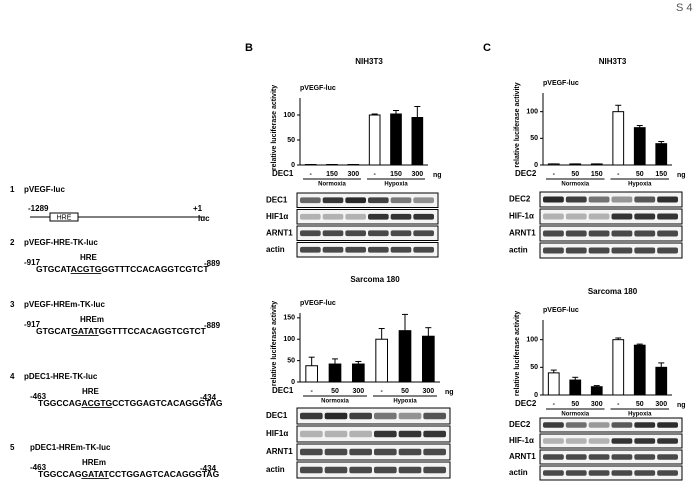 The height and width of the screenshot is (485, 693). I want to click on chart-title: Sarcoma 180, so click(375, 279).